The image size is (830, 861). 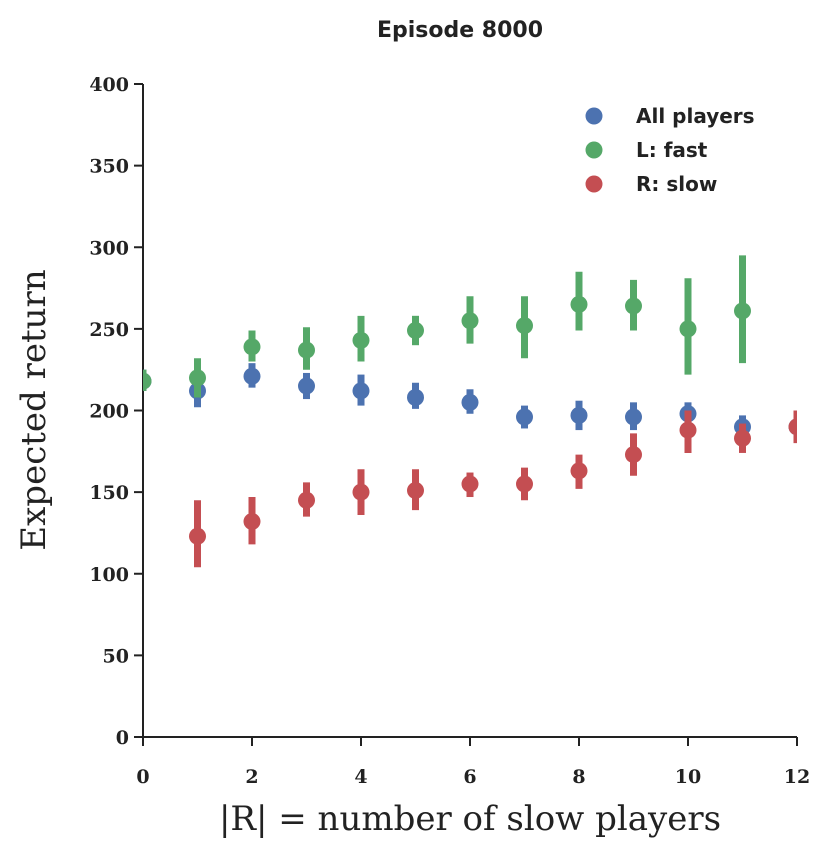 What do you see at coordinates (109, 575) in the screenshot?
I see `y-tick-label: 100` at bounding box center [109, 575].